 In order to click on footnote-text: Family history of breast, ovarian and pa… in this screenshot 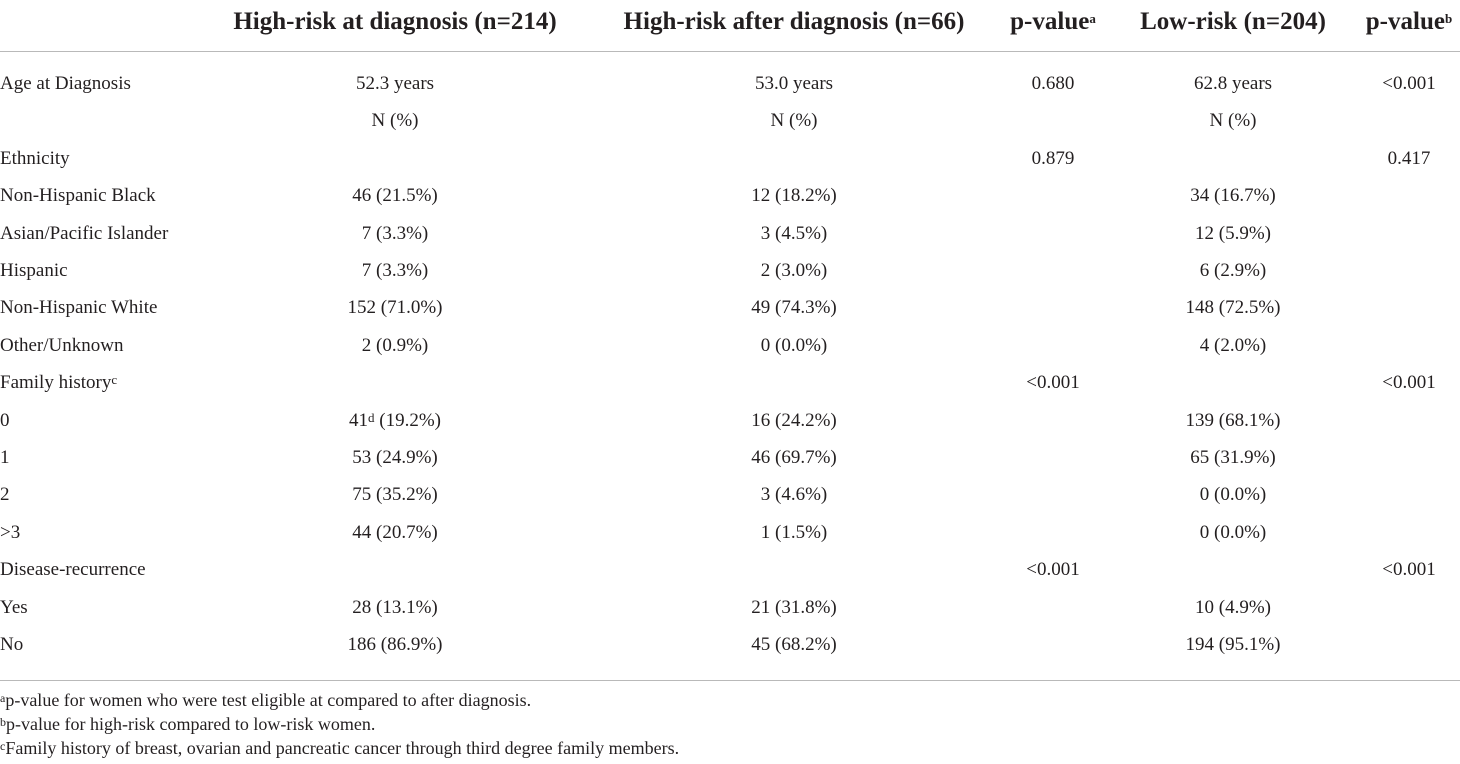, I will do `click(342, 748)`.